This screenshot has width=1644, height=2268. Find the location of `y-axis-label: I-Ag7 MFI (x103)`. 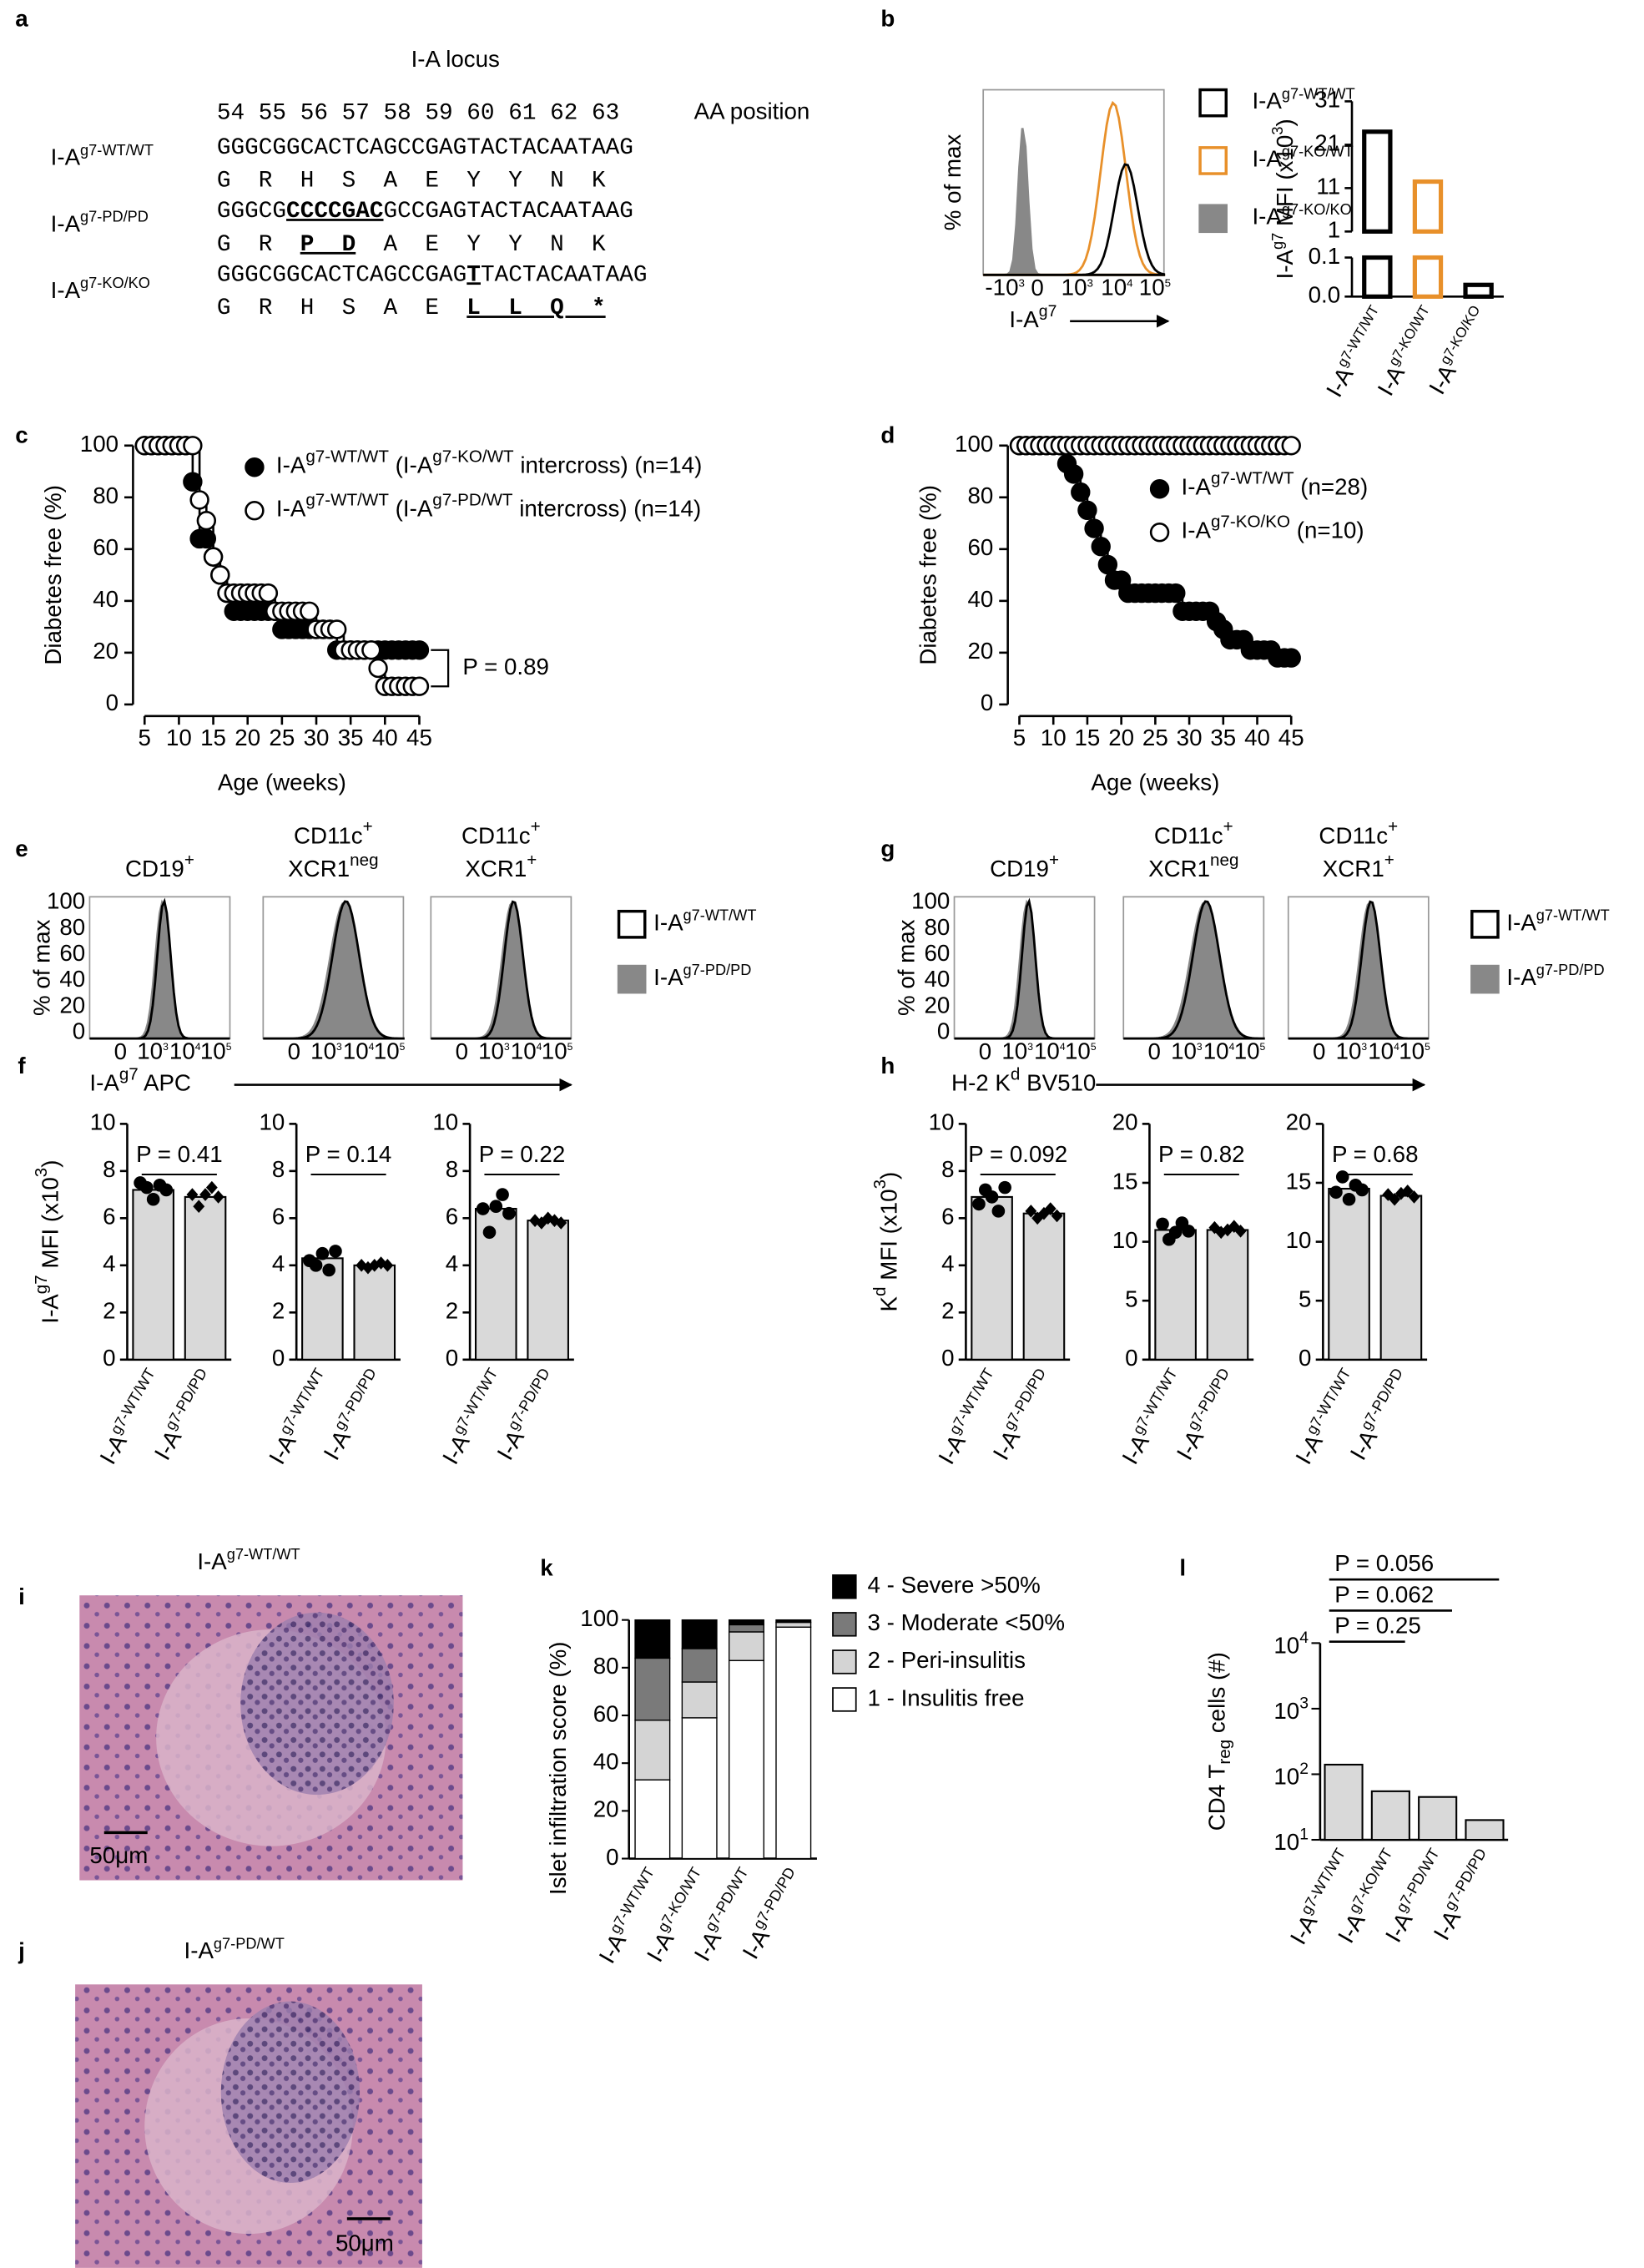

y-axis-label: I-Ag7 MFI (x103) is located at coordinates (48, 1242).